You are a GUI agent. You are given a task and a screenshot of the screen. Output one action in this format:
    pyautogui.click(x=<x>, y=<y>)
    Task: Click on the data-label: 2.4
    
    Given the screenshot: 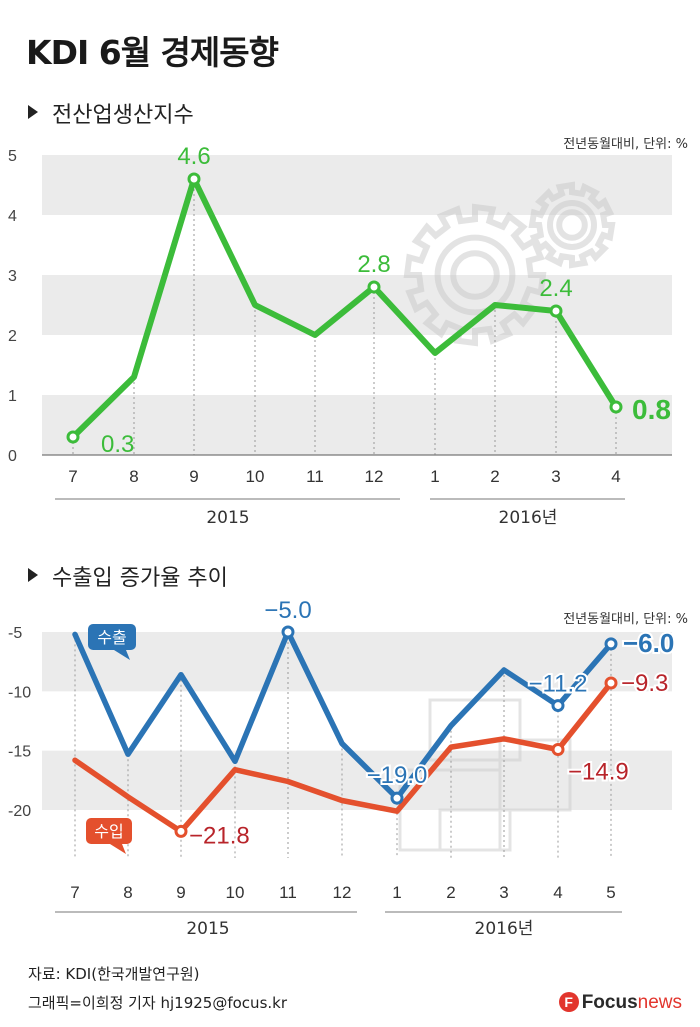 What is the action you would take?
    pyautogui.click(x=555, y=288)
    